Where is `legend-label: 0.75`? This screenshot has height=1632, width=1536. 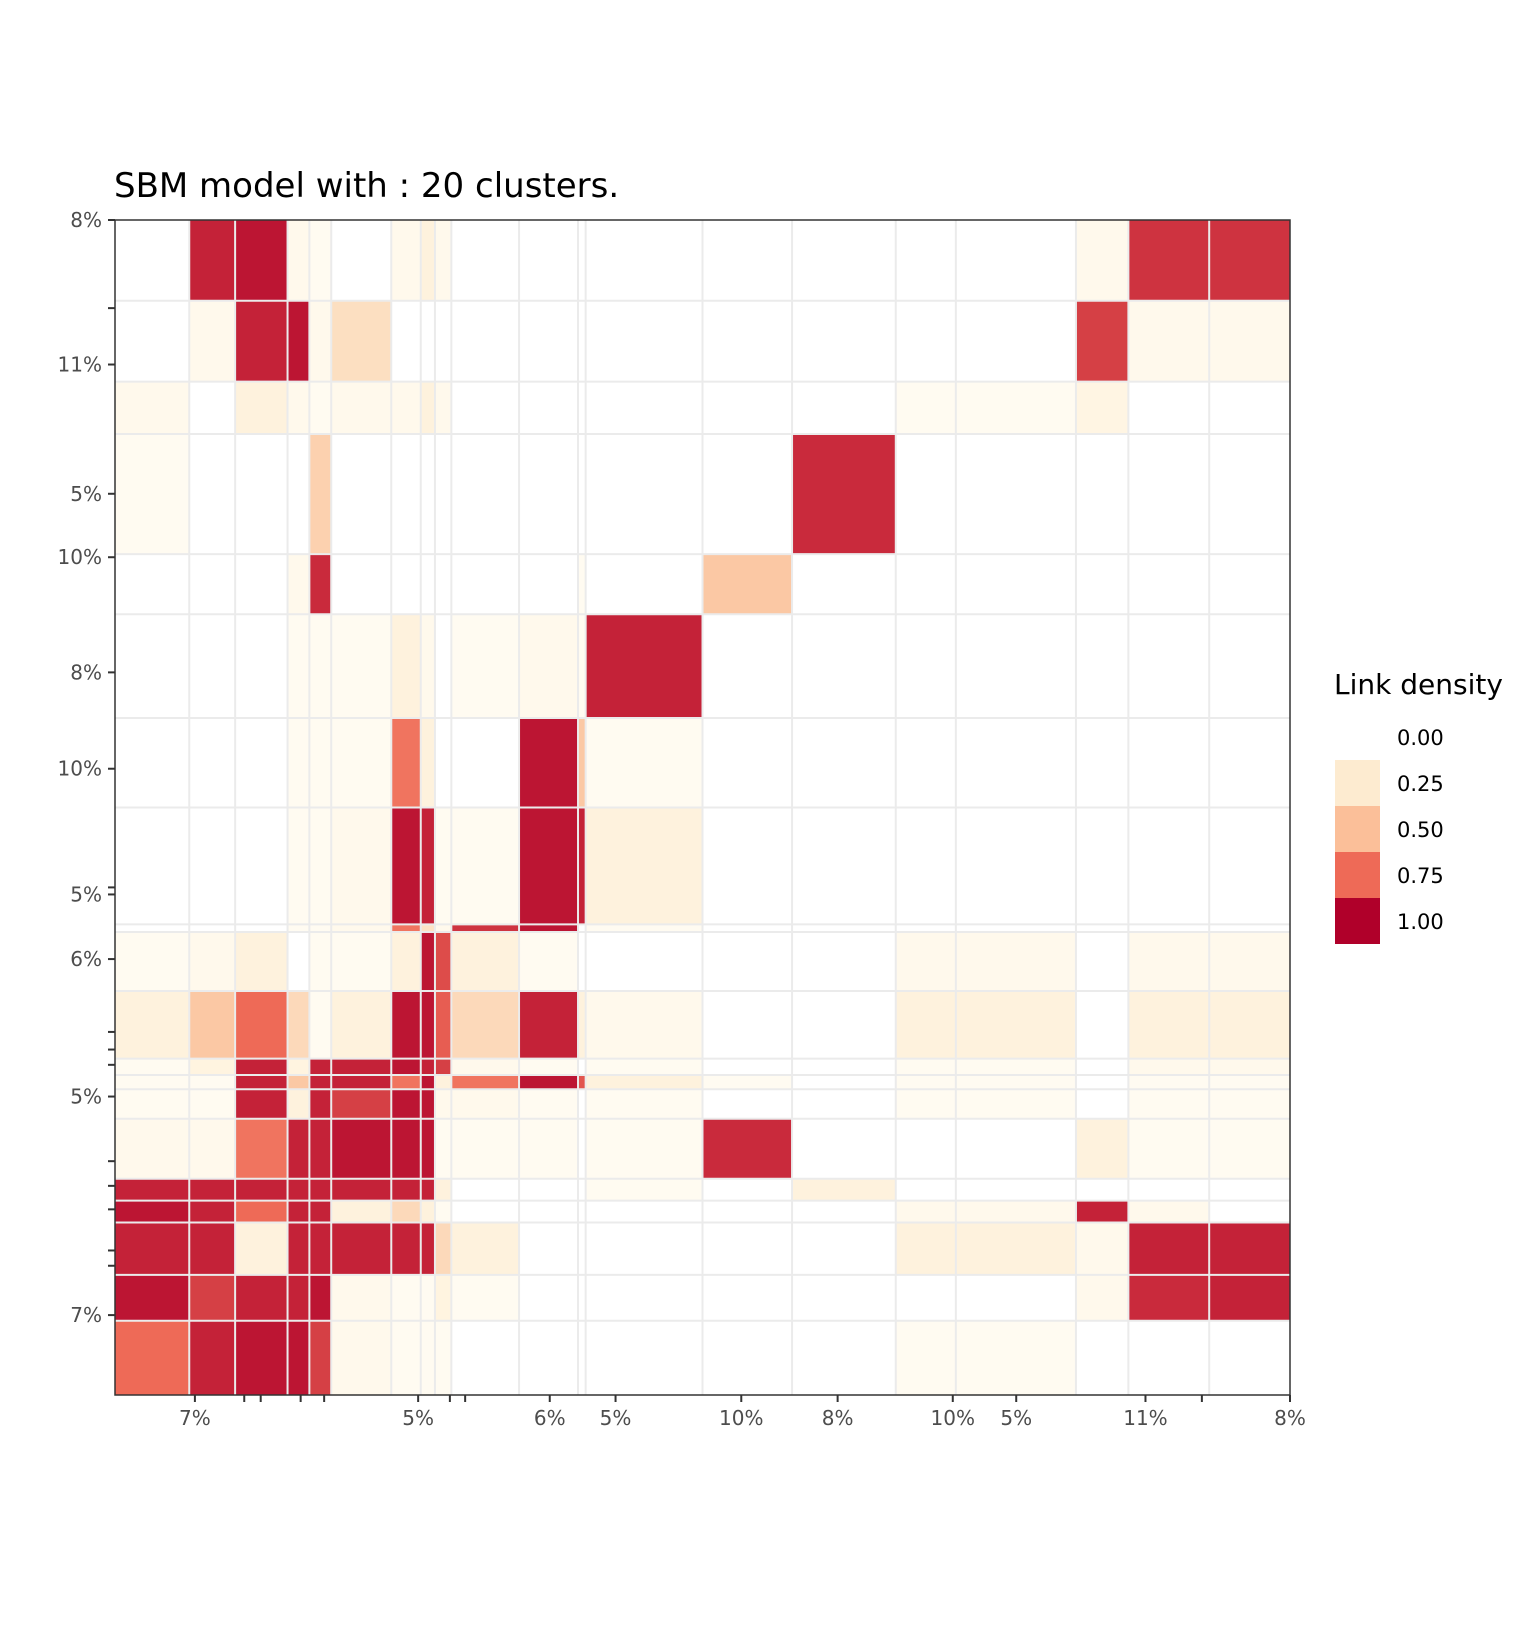 legend-label: 0.75 is located at coordinates (1420, 876).